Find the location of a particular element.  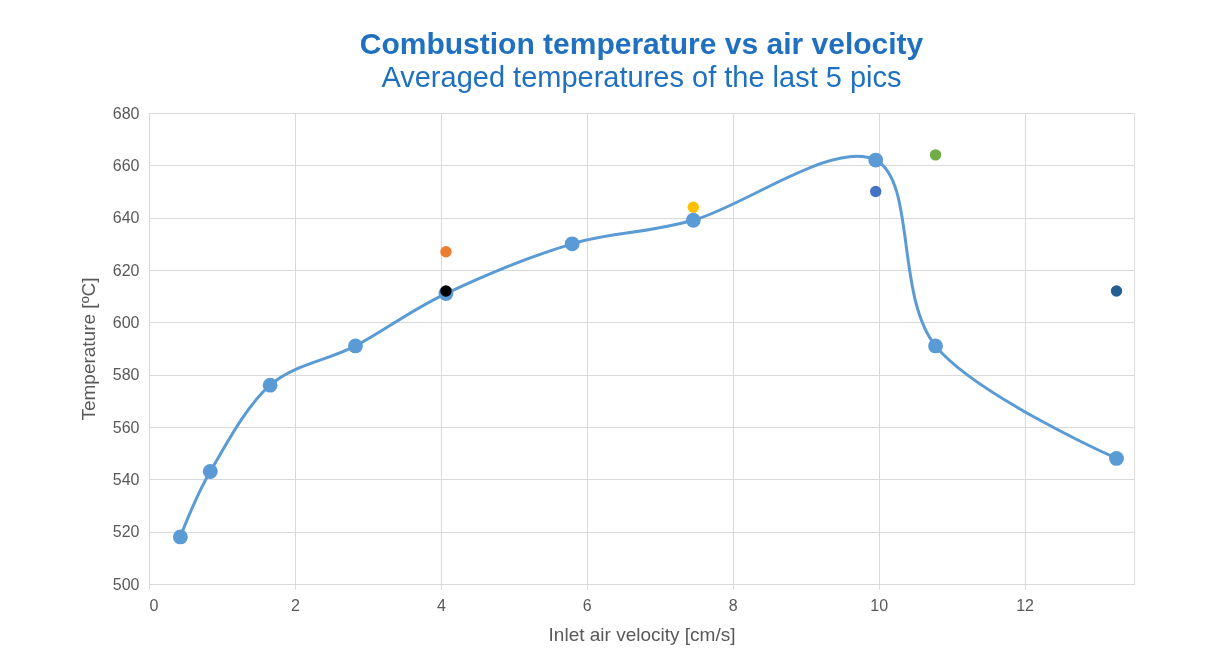

x-tick-label: 0 is located at coordinates (154, 605).